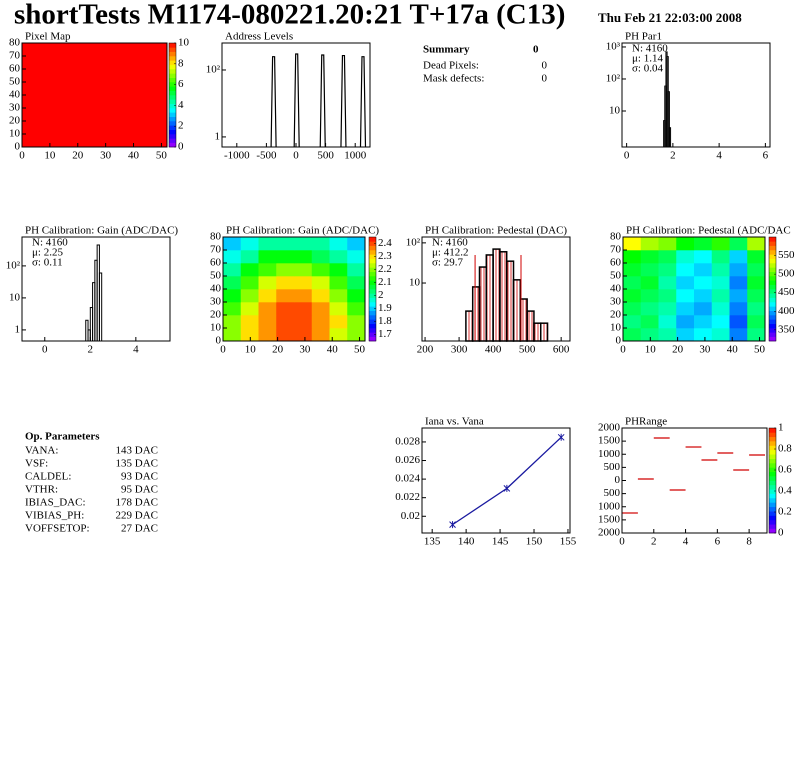 The height and width of the screenshot is (772, 796). What do you see at coordinates (786, 292) in the screenshot?
I see `colorbar-label: 450` at bounding box center [786, 292].